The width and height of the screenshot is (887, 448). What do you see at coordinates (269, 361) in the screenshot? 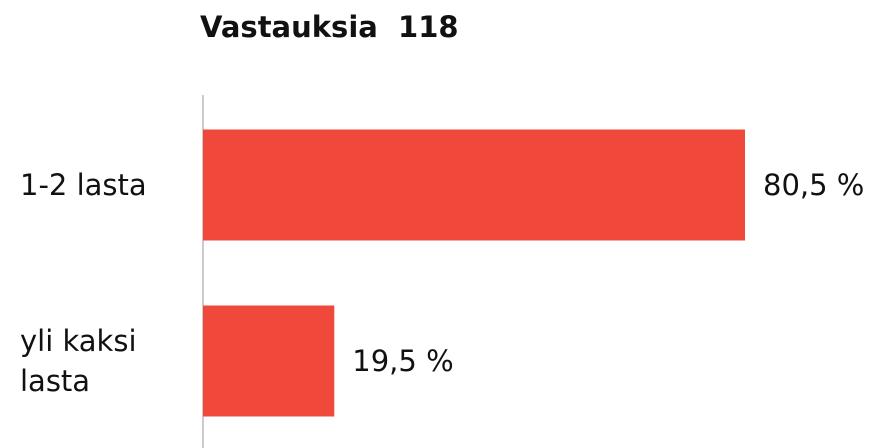
I see `bar` at bounding box center [269, 361].